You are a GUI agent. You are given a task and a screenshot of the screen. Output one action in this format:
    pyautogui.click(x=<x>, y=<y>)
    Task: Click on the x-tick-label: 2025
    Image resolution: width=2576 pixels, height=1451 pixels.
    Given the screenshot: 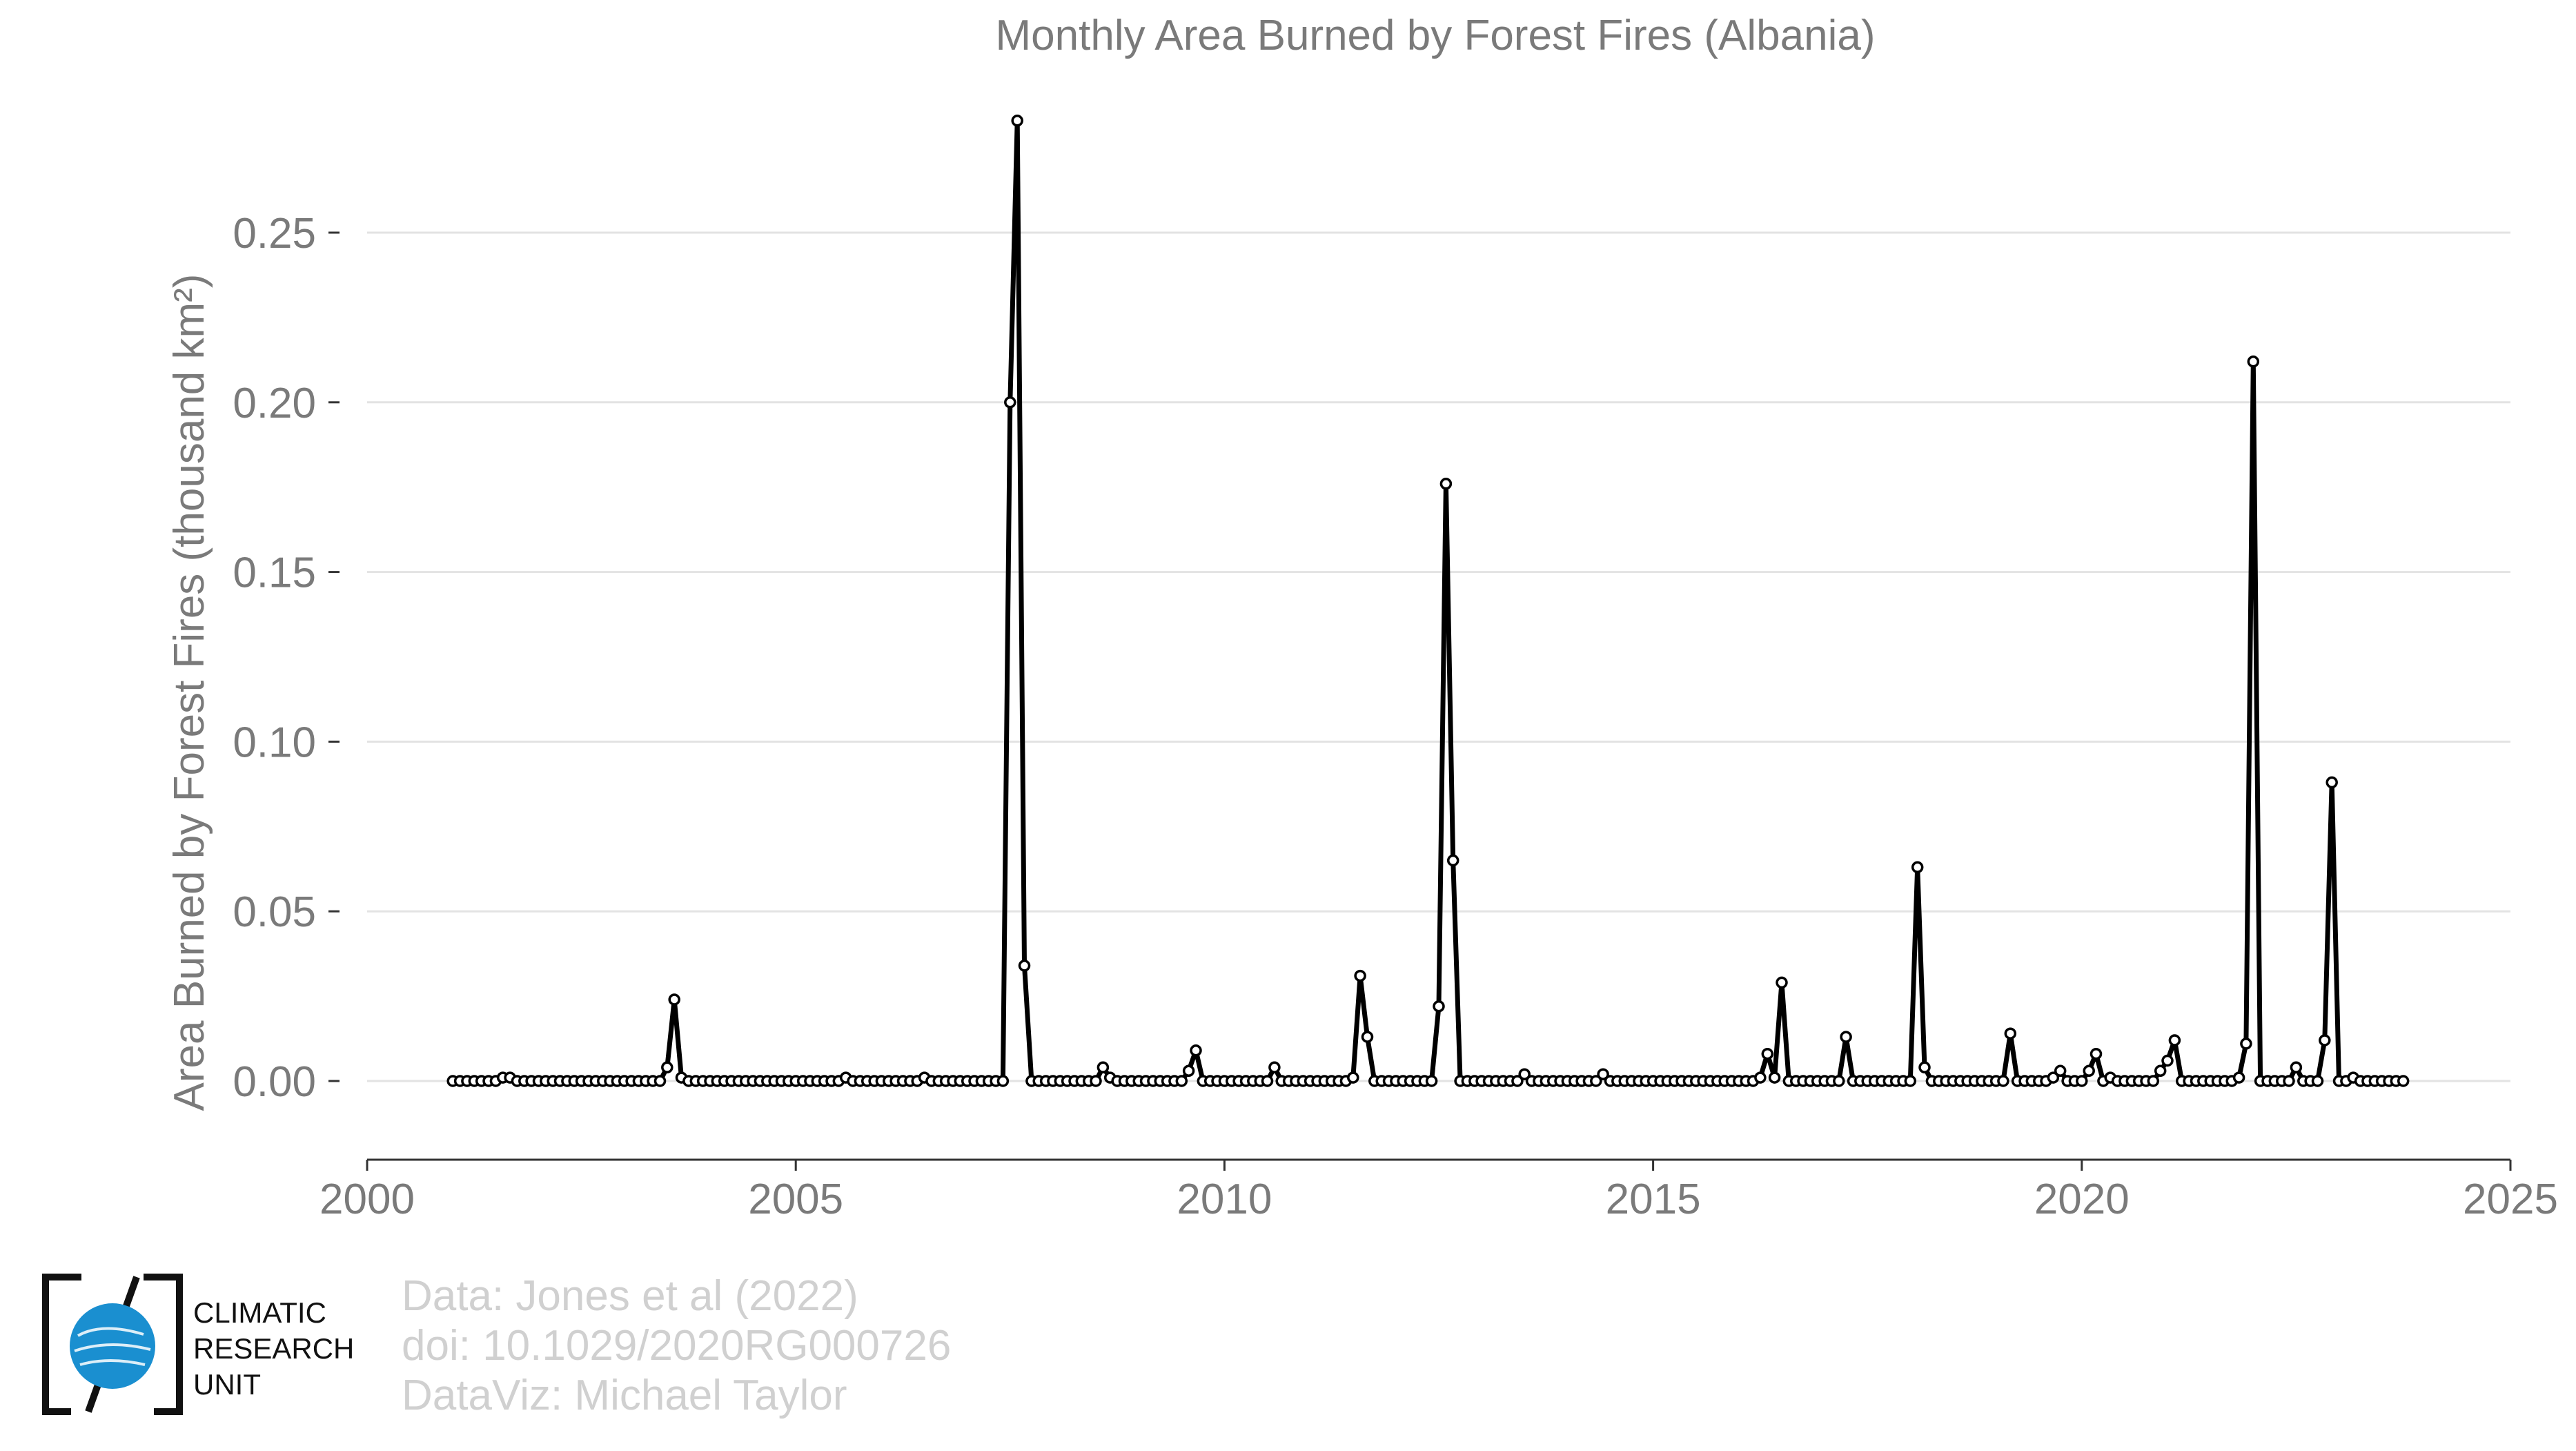 What is the action you would take?
    pyautogui.click(x=2510, y=1199)
    